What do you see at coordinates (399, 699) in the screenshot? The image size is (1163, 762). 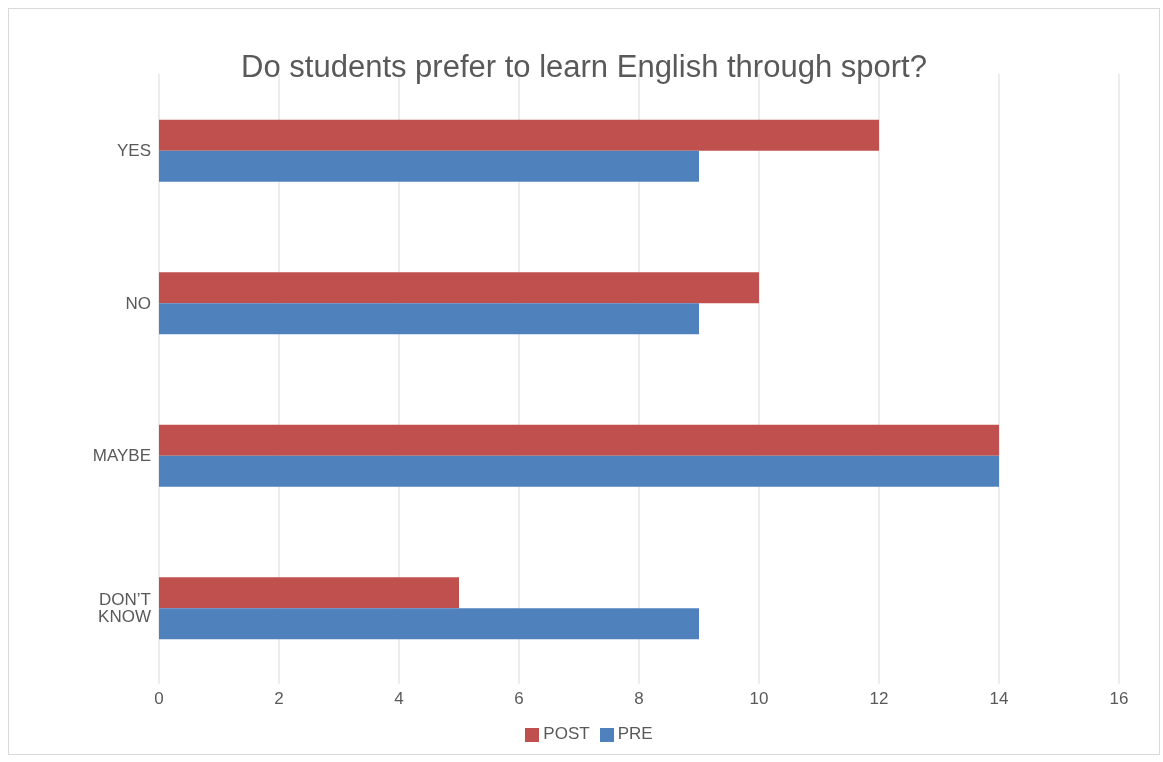 I see `x-tick-label: 4` at bounding box center [399, 699].